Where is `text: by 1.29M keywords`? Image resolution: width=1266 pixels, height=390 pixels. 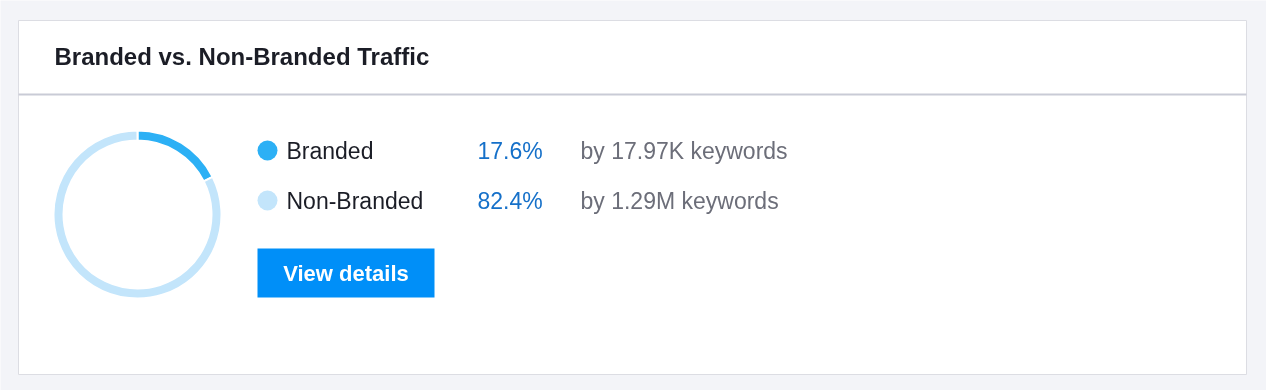 text: by 1.29M keywords is located at coordinates (679, 200).